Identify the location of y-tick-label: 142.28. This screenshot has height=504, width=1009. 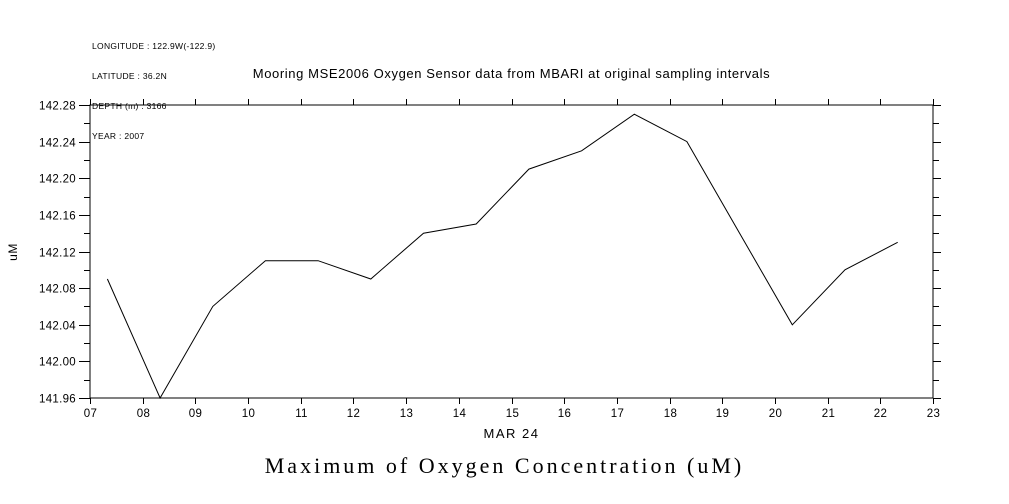
(57, 107).